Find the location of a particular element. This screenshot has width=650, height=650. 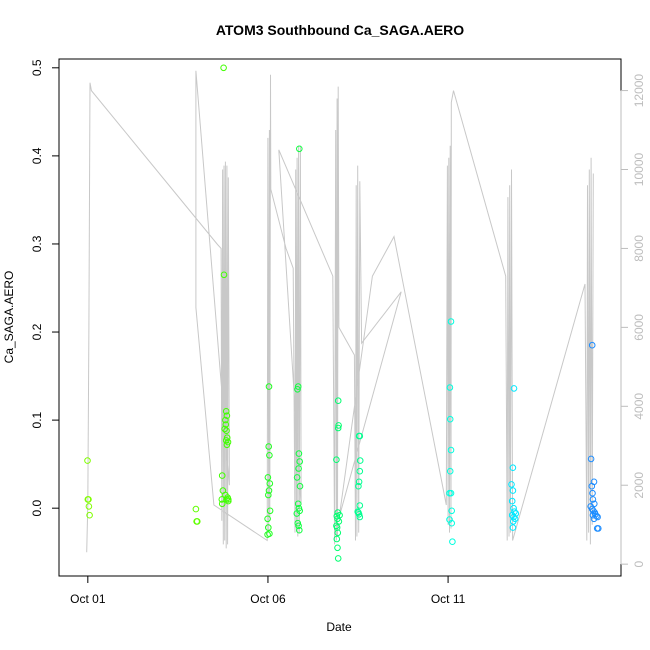

x-axis-label: Date is located at coordinates (339, 627).